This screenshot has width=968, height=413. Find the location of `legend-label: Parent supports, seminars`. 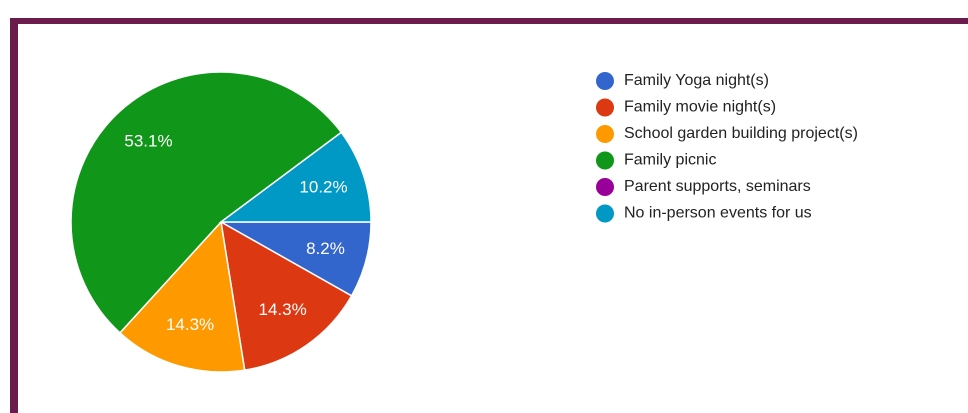

legend-label: Parent supports, seminars is located at coordinates (717, 186).